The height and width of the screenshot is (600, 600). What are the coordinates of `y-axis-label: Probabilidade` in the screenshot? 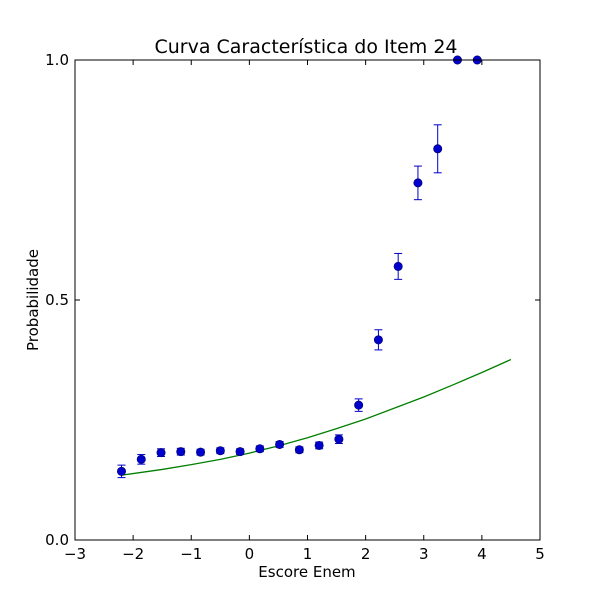 It's located at (33, 300).